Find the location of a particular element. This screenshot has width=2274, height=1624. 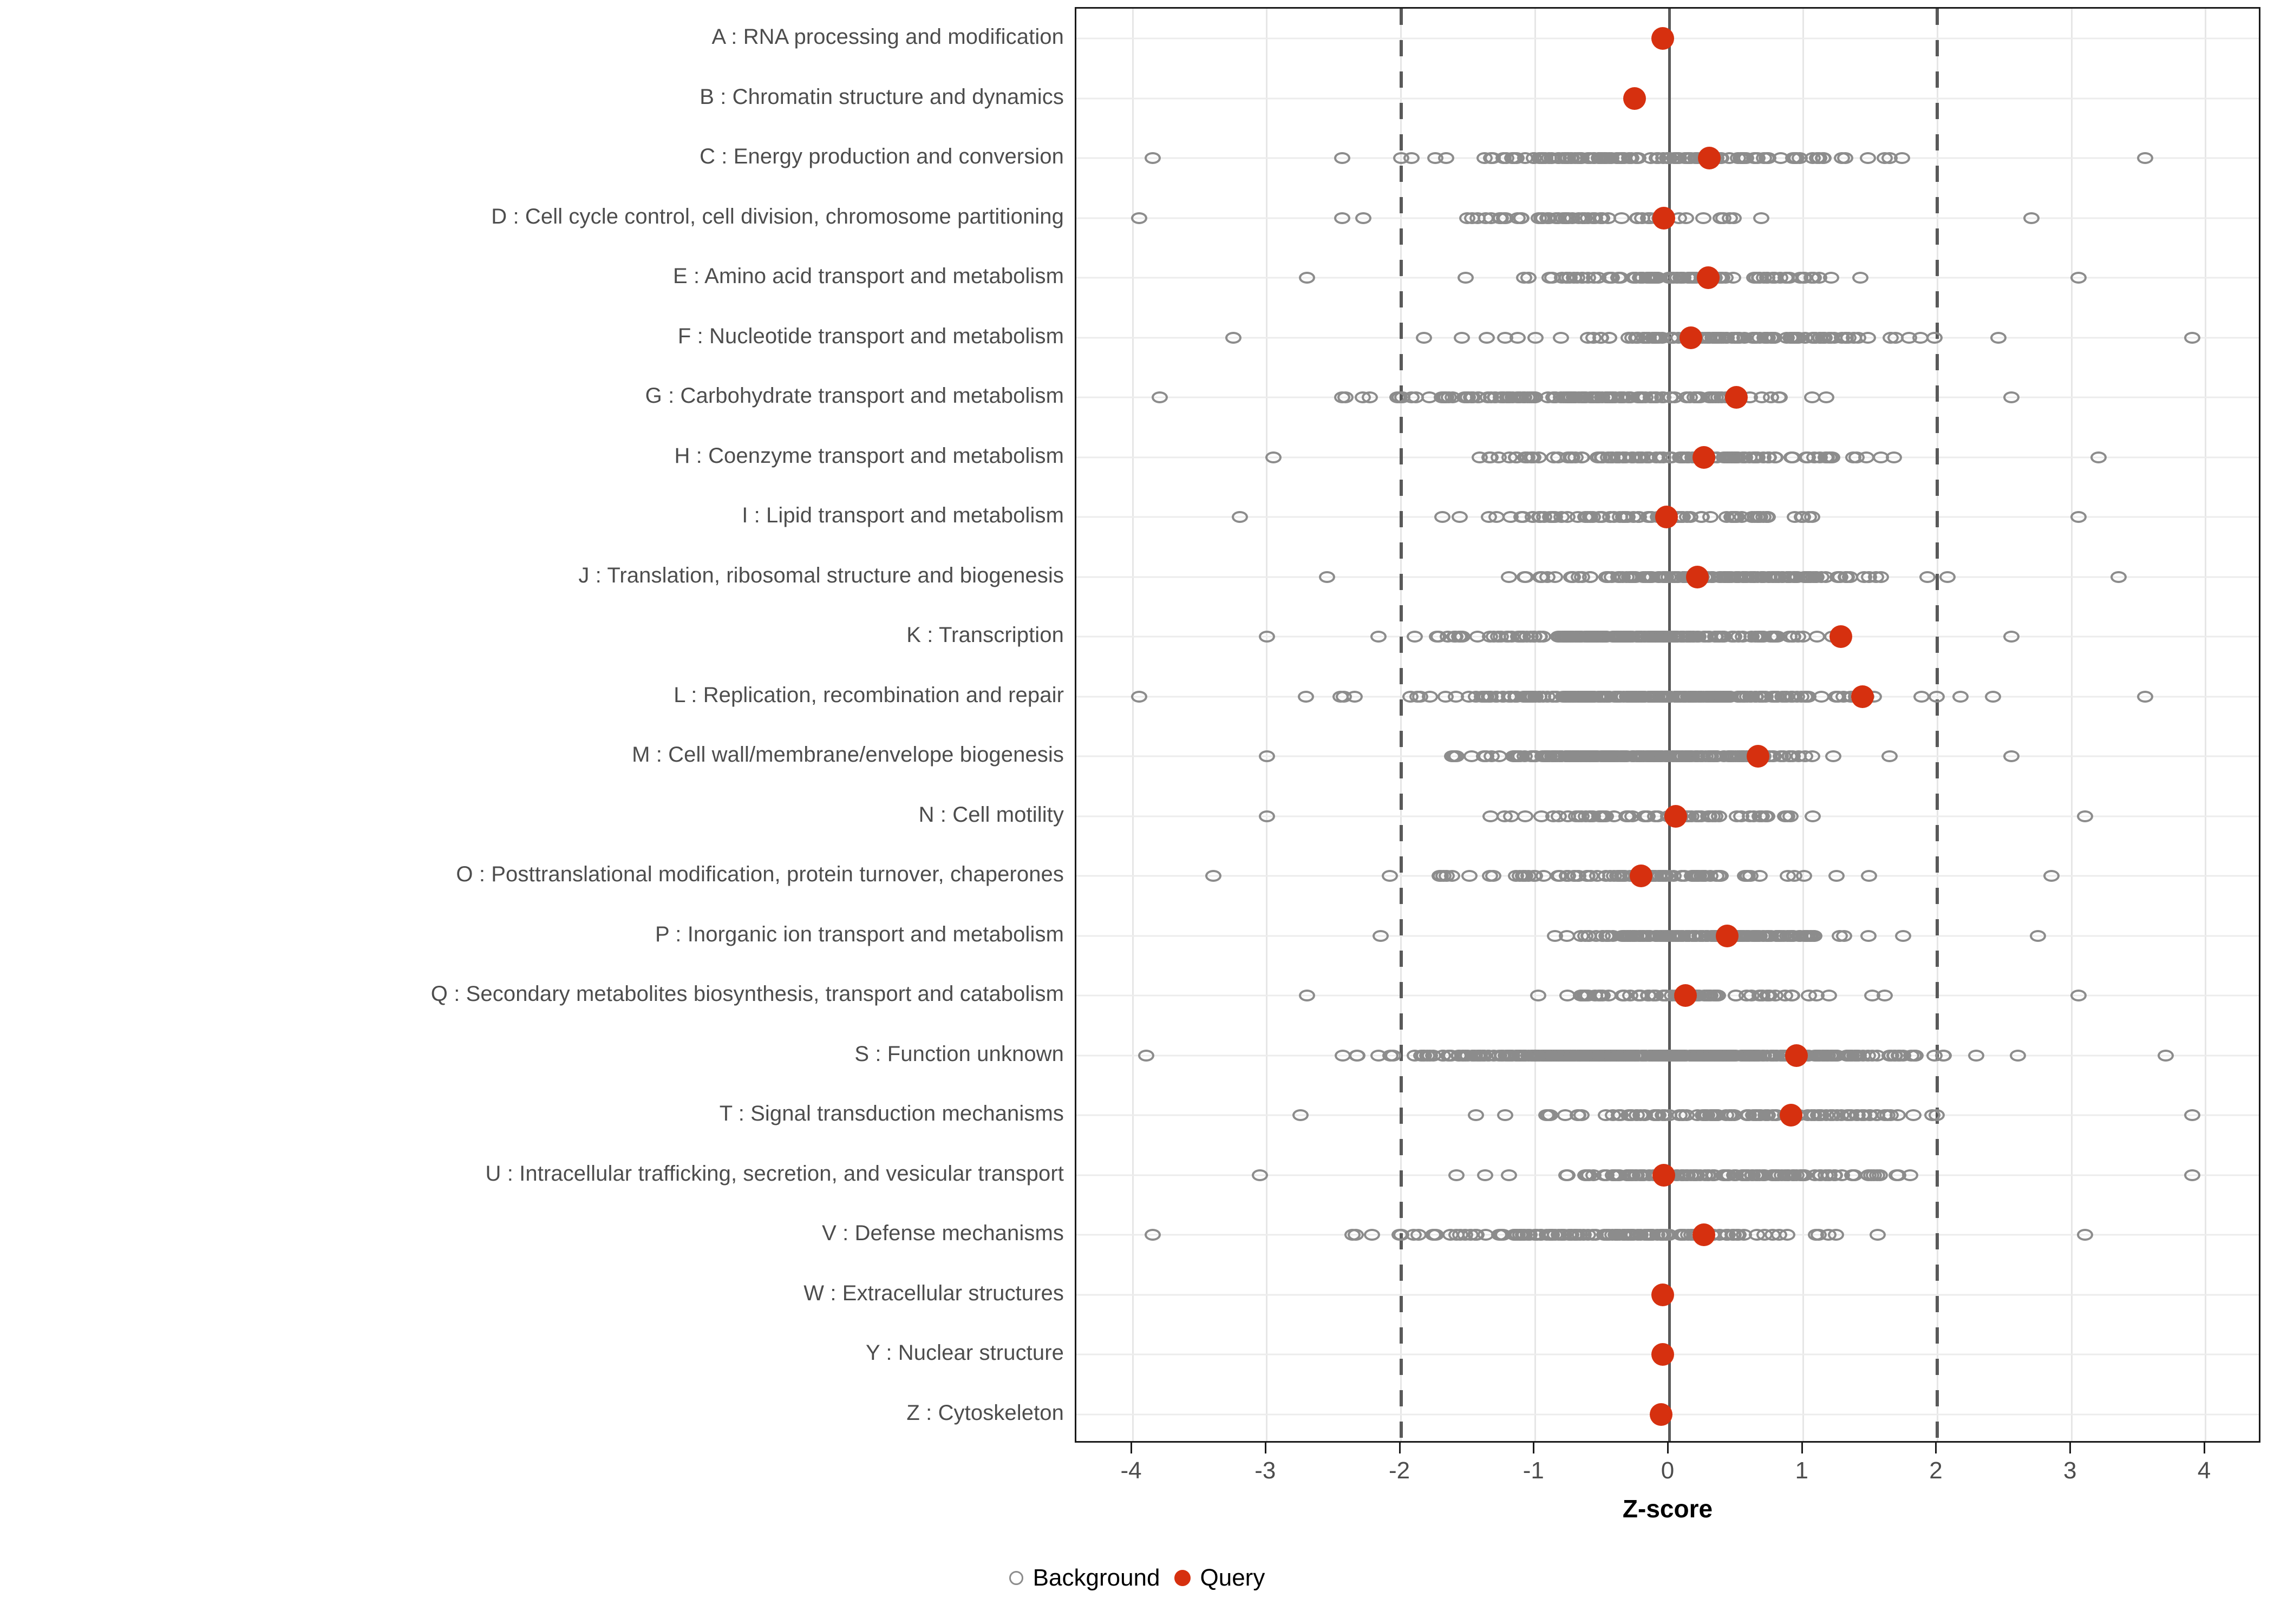

threshold-reference-line is located at coordinates (1401, 725).